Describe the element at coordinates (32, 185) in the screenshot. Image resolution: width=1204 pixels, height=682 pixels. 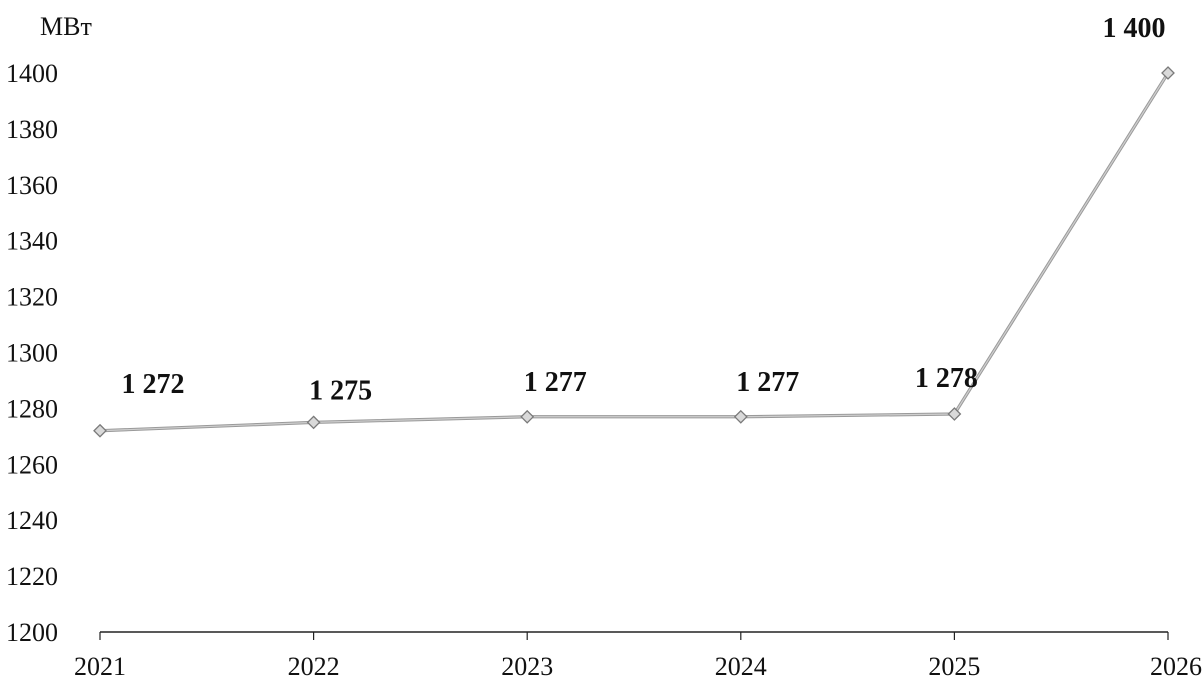
I see `y-tick-label-1360: 1360` at that location.